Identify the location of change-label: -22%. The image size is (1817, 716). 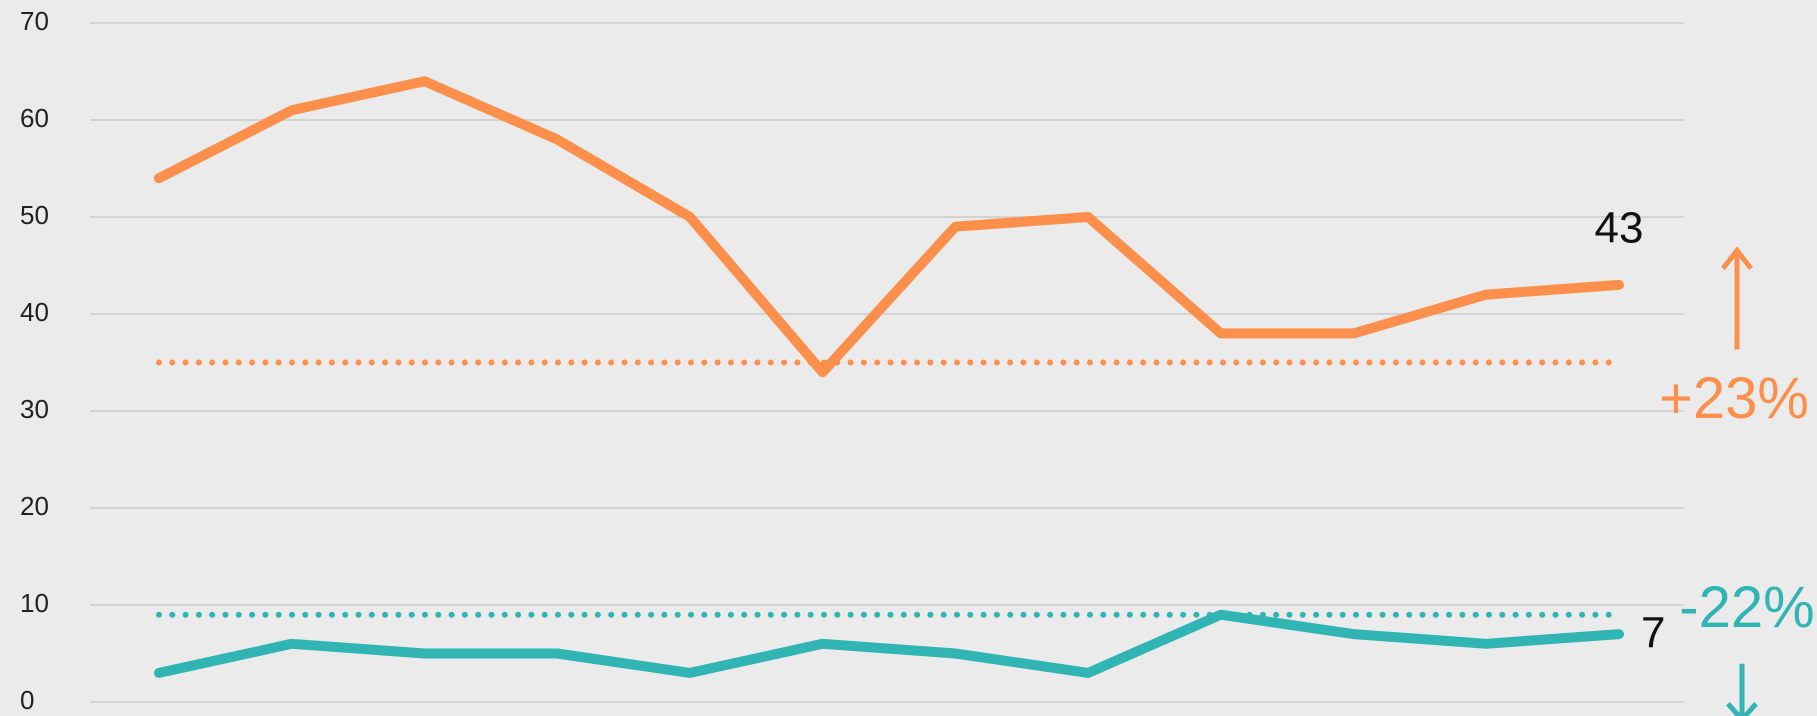
(1746, 607).